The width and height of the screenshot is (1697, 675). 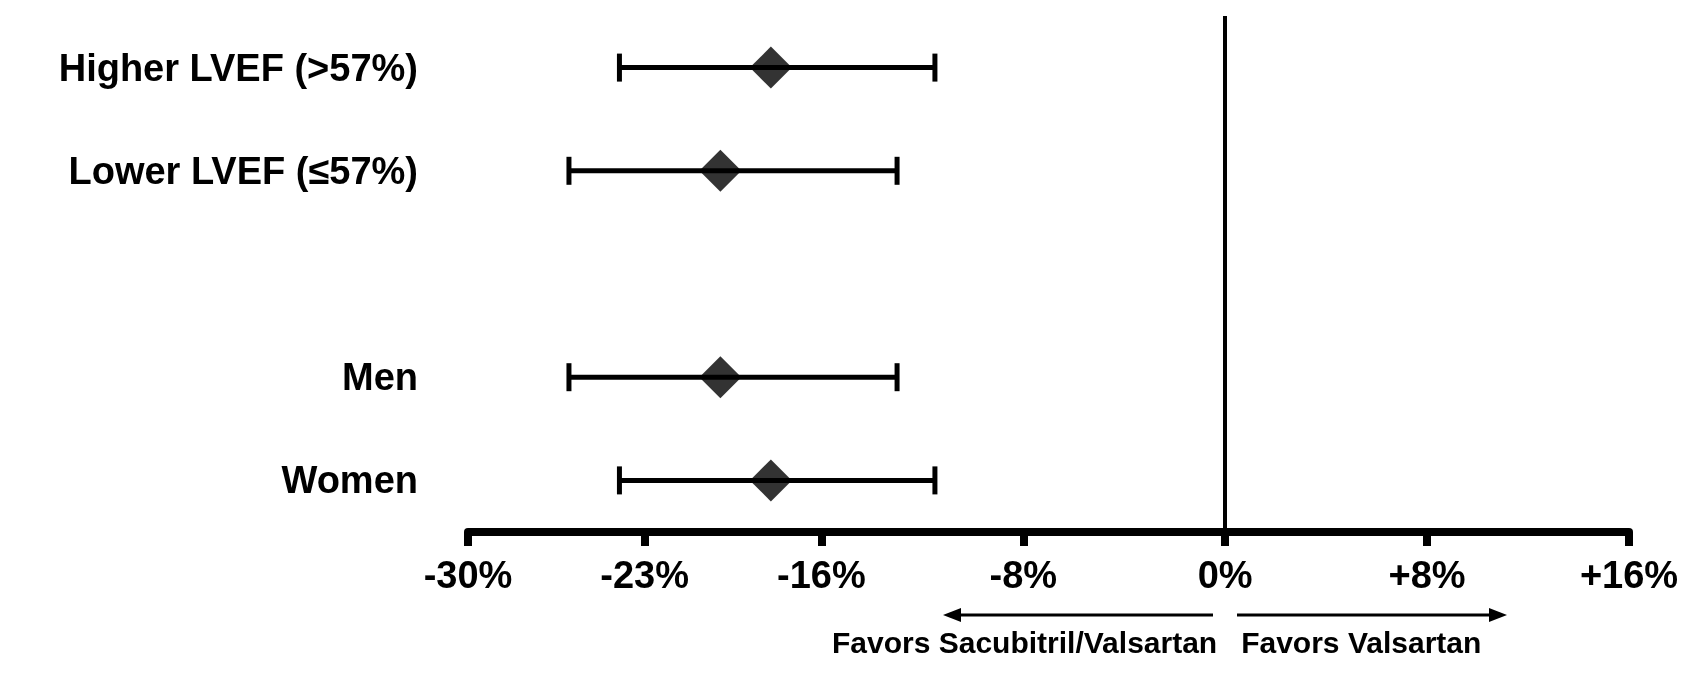 I want to click on y-tick-label: Higher LVEF (>57%), so click(x=238, y=67).